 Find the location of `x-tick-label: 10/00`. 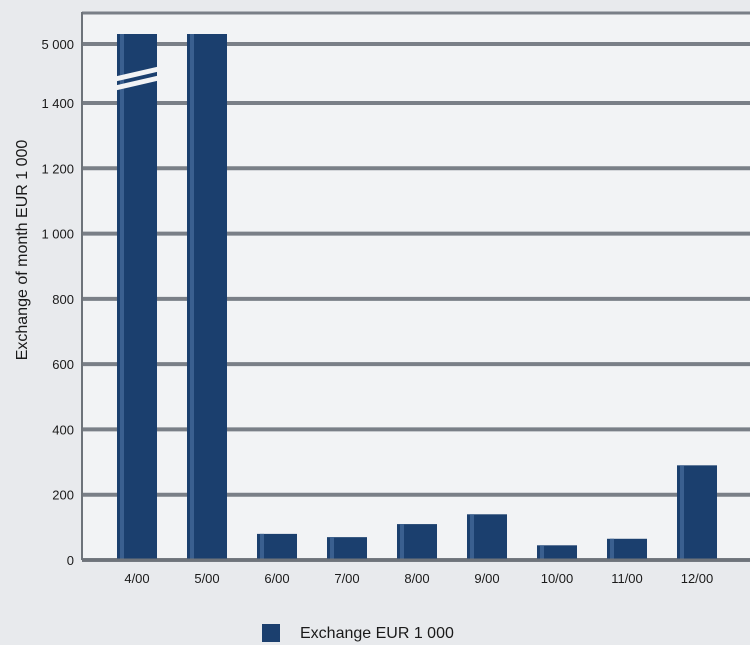

x-tick-label: 10/00 is located at coordinates (557, 578).